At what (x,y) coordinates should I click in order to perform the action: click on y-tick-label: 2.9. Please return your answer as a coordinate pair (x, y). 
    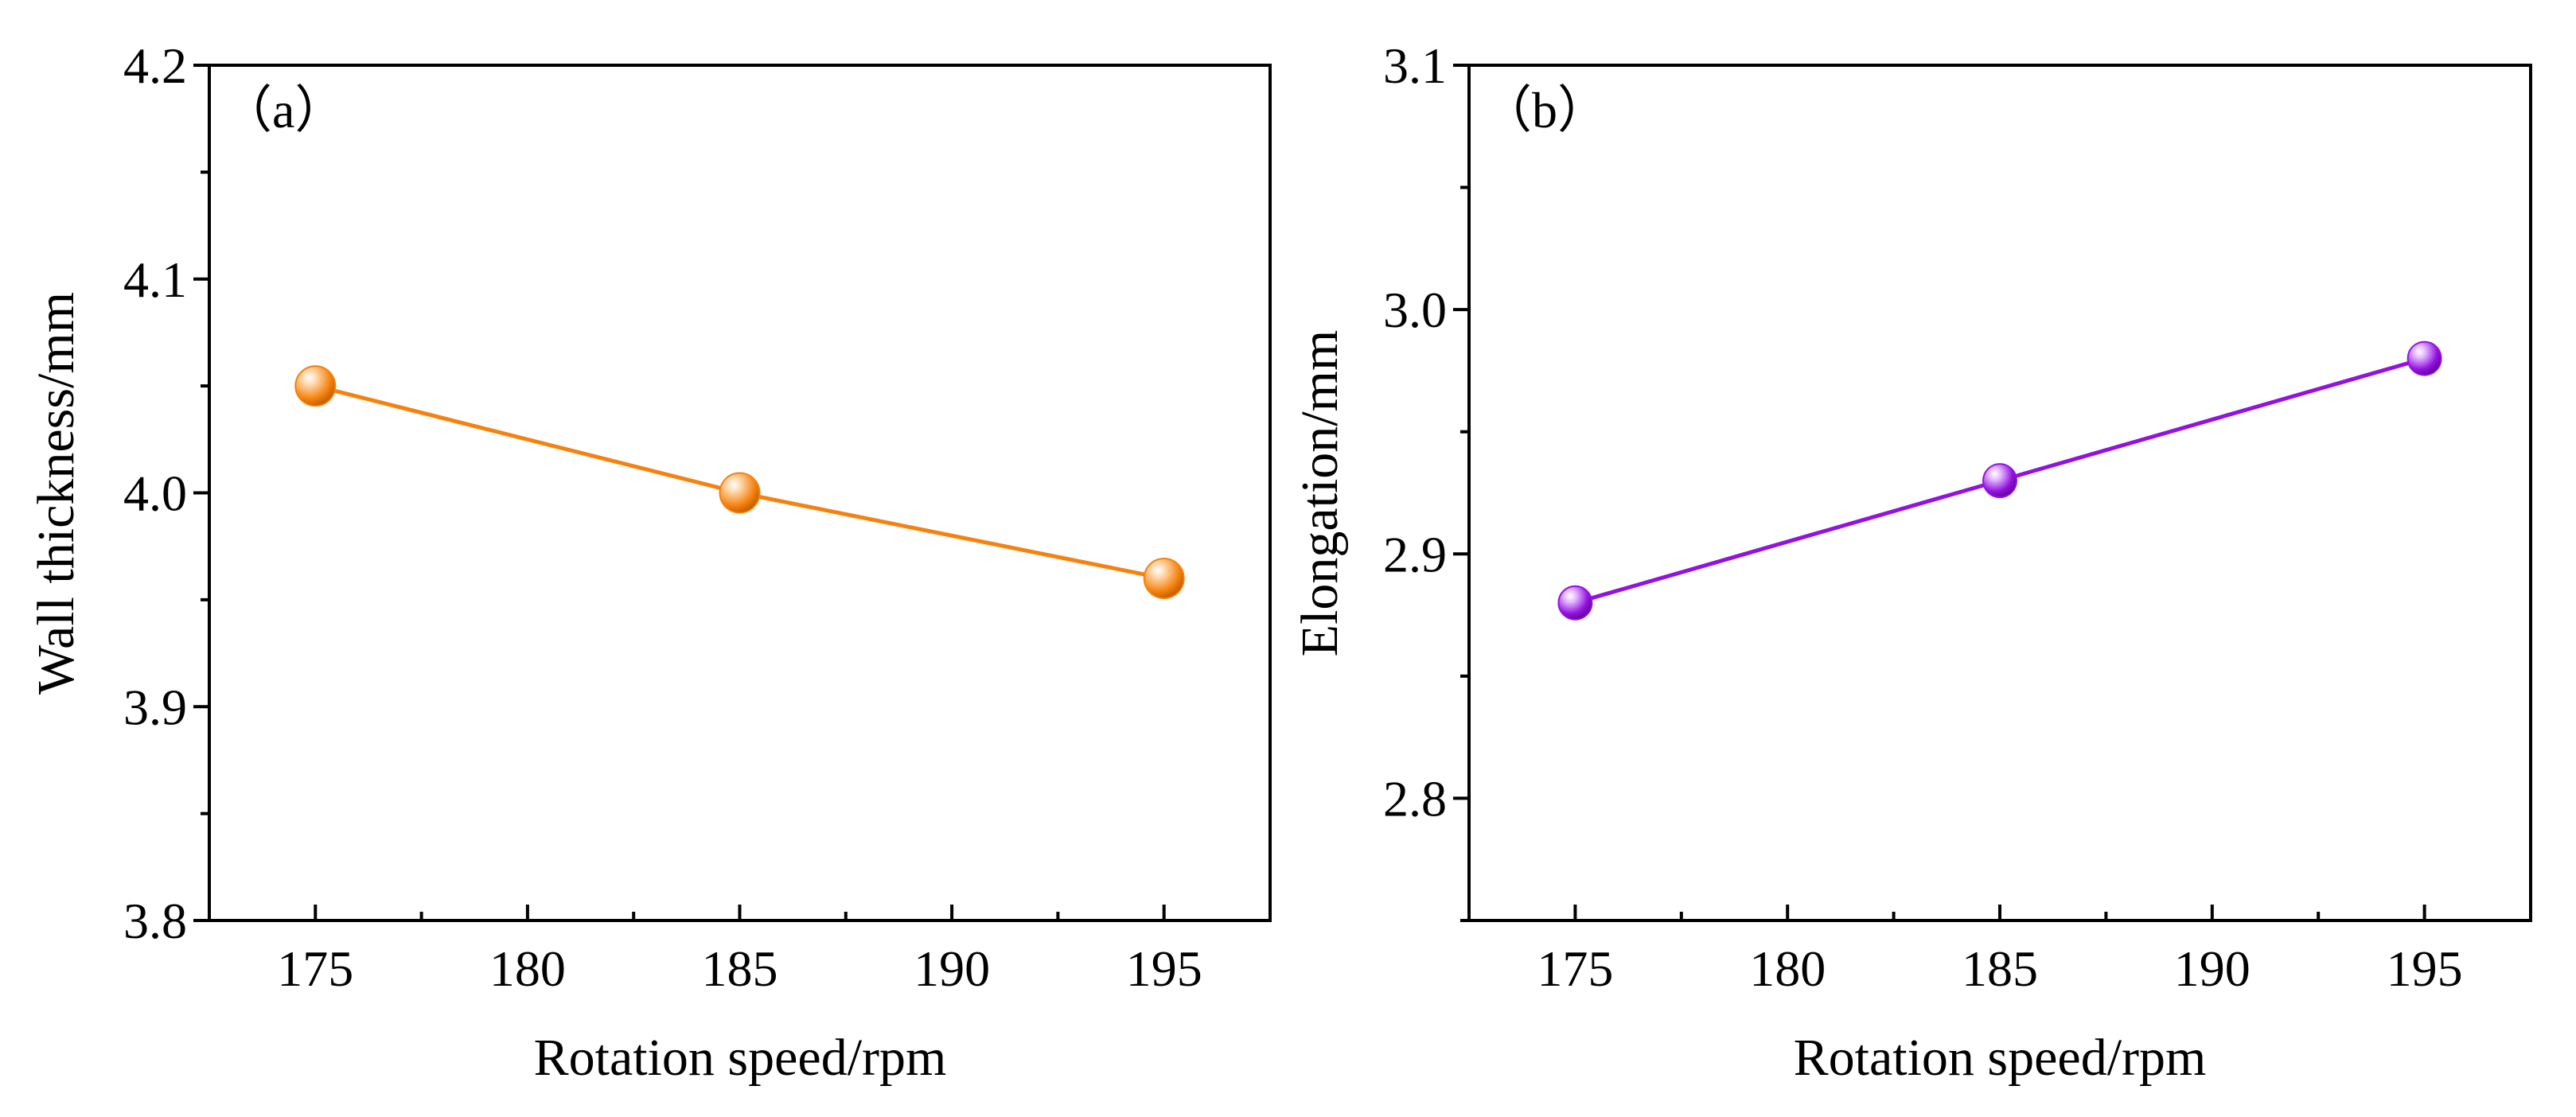
    Looking at the image, I should click on (1415, 554).